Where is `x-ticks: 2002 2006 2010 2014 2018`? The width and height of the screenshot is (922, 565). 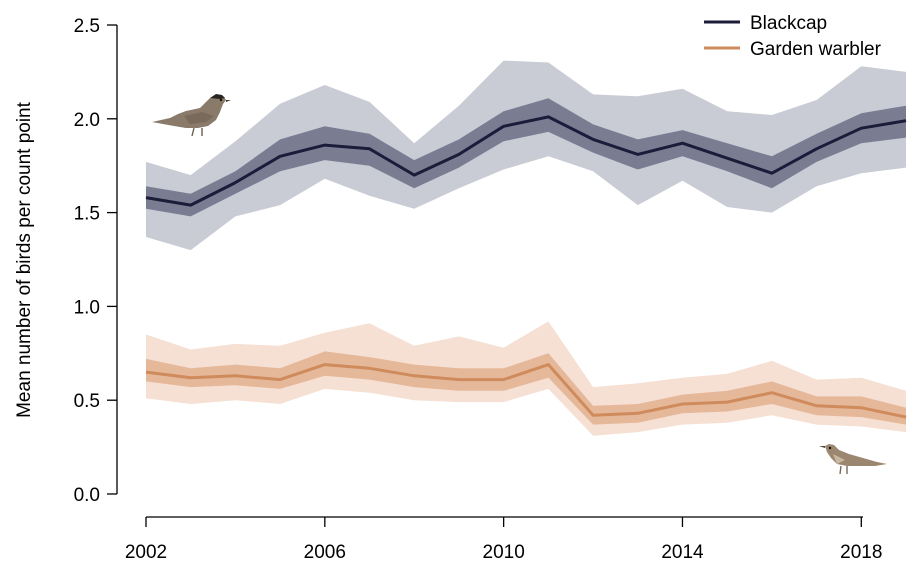 x-ticks: 2002 2006 2010 2014 2018 is located at coordinates (503, 540).